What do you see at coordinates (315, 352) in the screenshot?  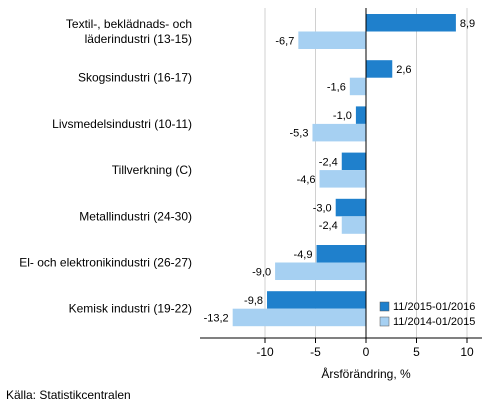 I see `x-tick-label: -5` at bounding box center [315, 352].